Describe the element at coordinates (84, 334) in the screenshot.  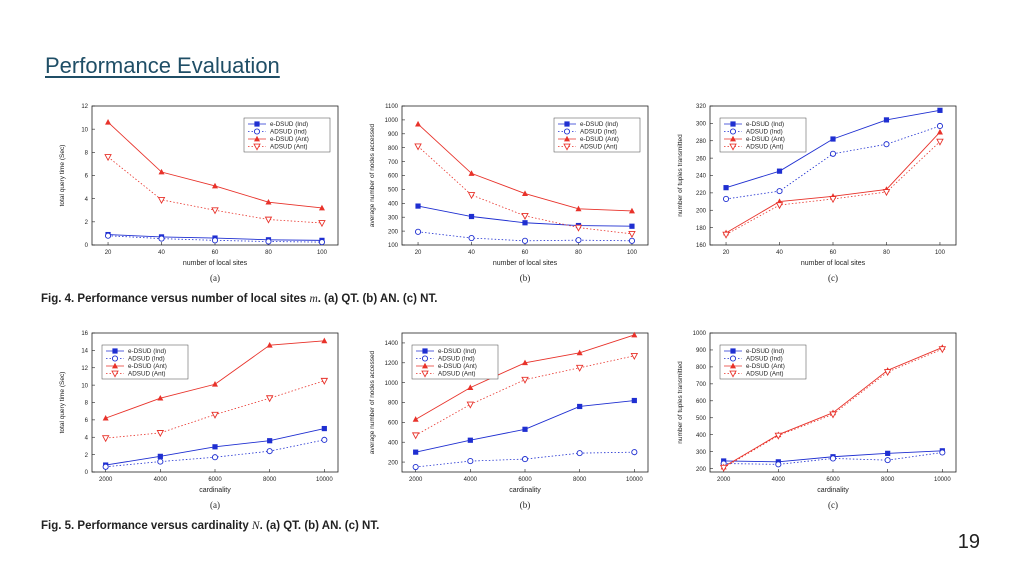
I see `y-tick-label: 16` at that location.